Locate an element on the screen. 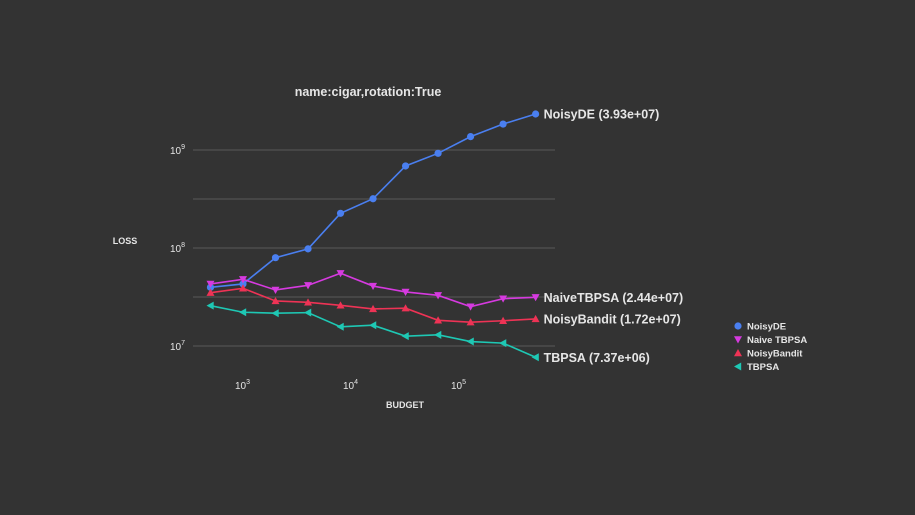 The image size is (915, 515). legend: NoisyDE Naive TBPSA NoisyBandit TBPSA is located at coordinates (770, 347).